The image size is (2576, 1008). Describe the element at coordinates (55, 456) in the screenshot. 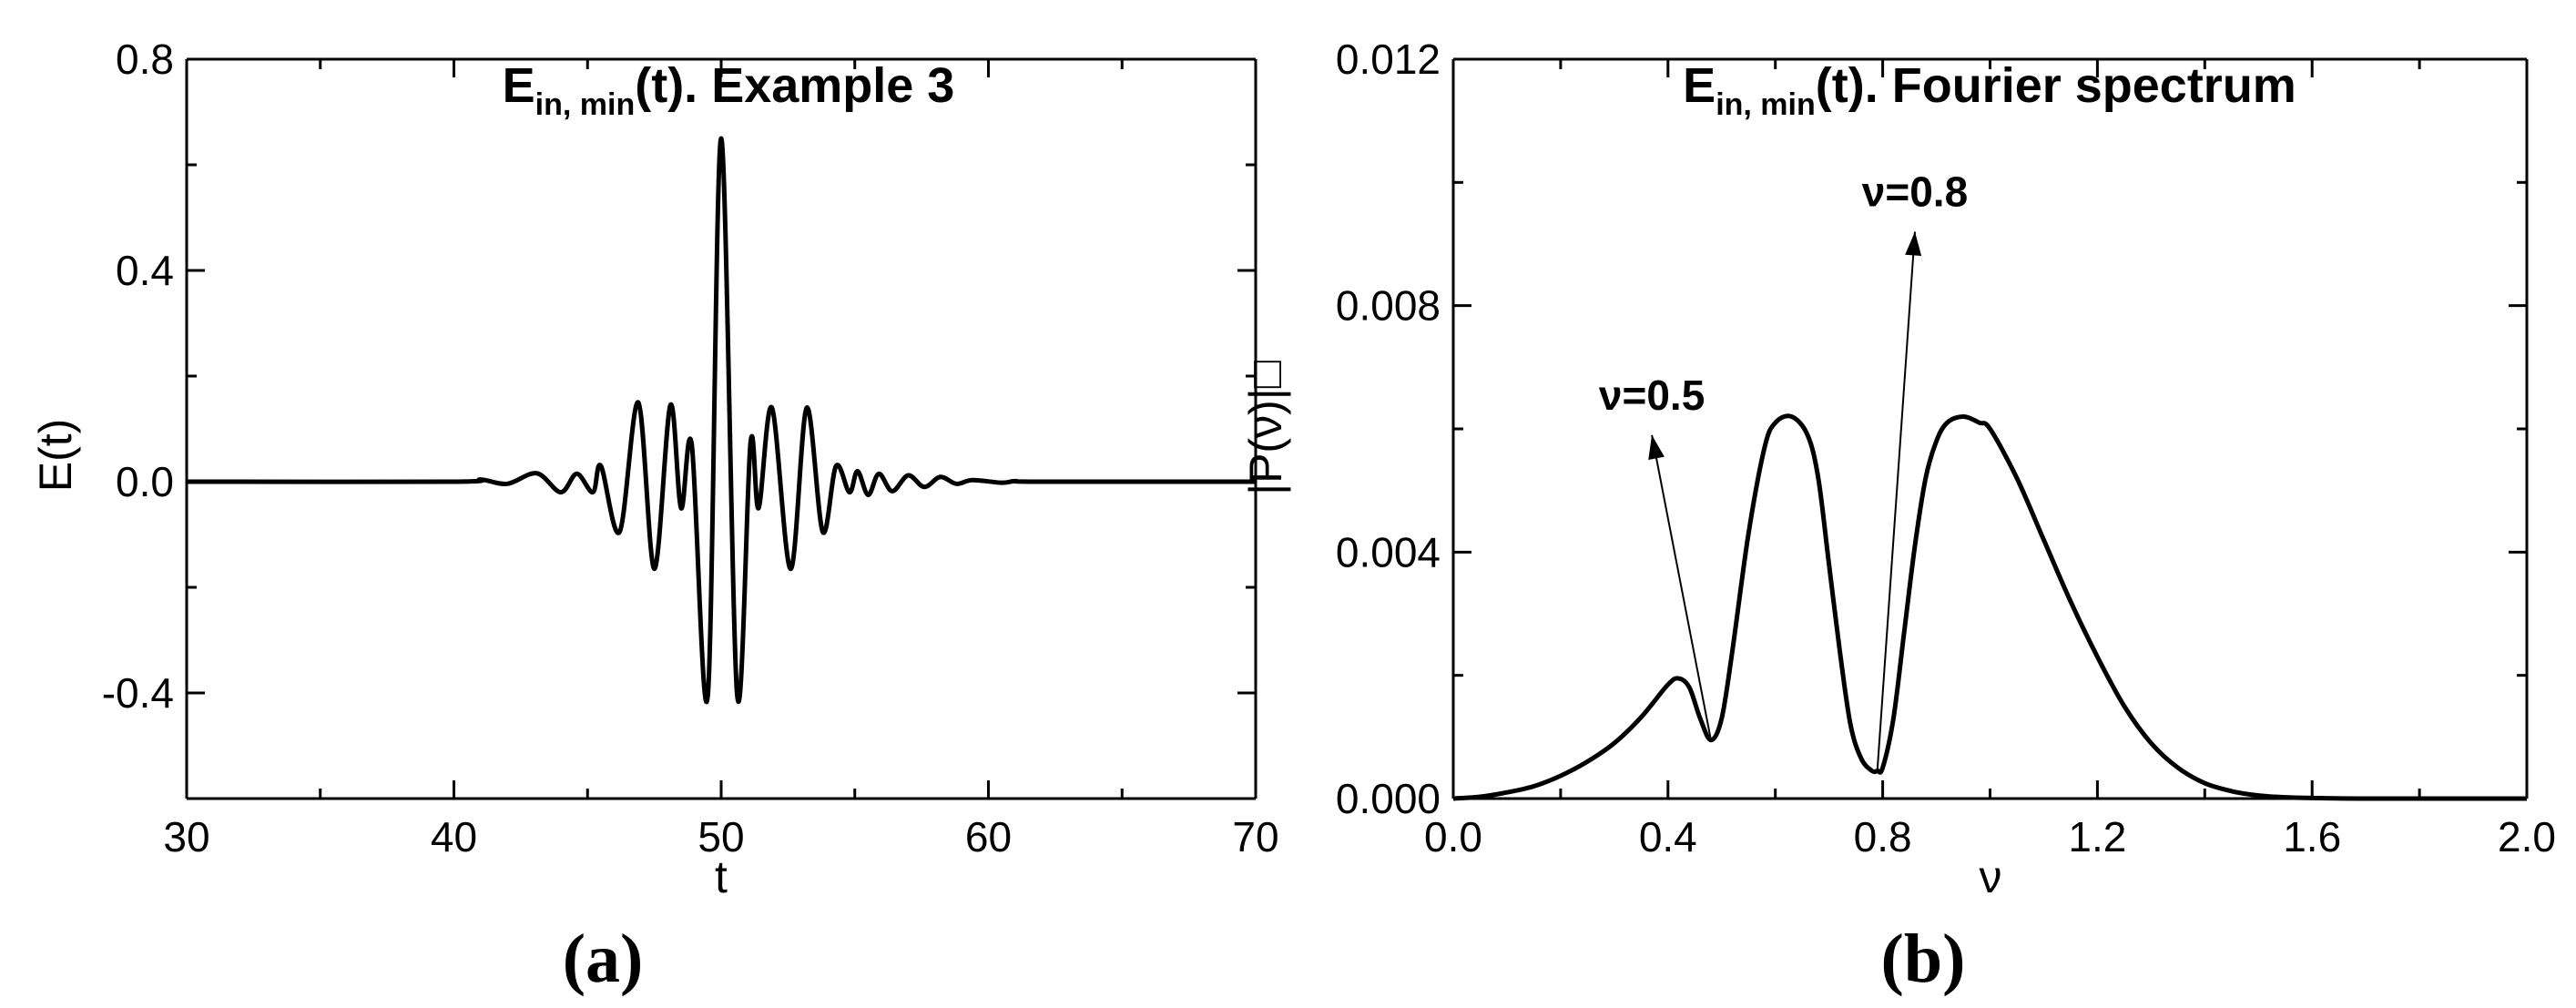

I see `panel-a-y-axis-title: E(t)` at that location.